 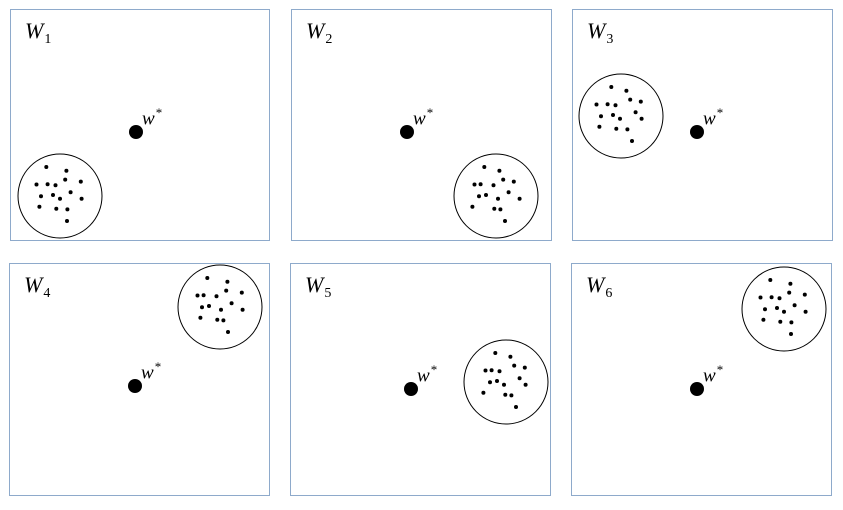 I want to click on optimum-point-w1, so click(x=136, y=132).